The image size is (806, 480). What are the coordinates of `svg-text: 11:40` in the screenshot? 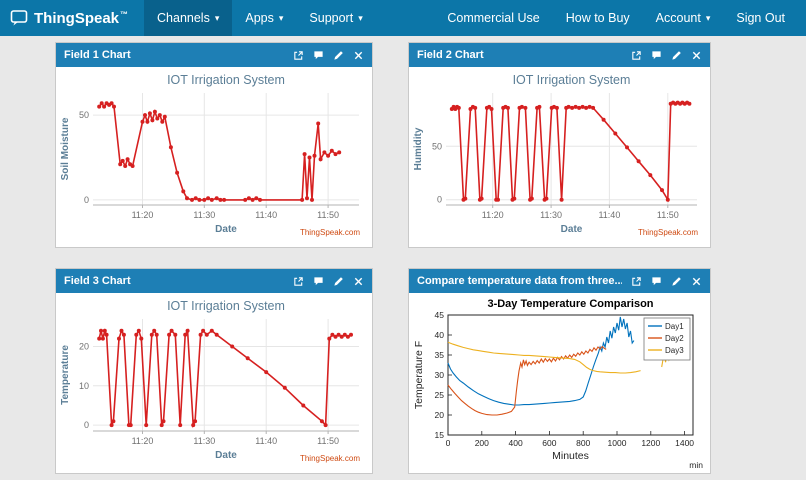 It's located at (266, 441).